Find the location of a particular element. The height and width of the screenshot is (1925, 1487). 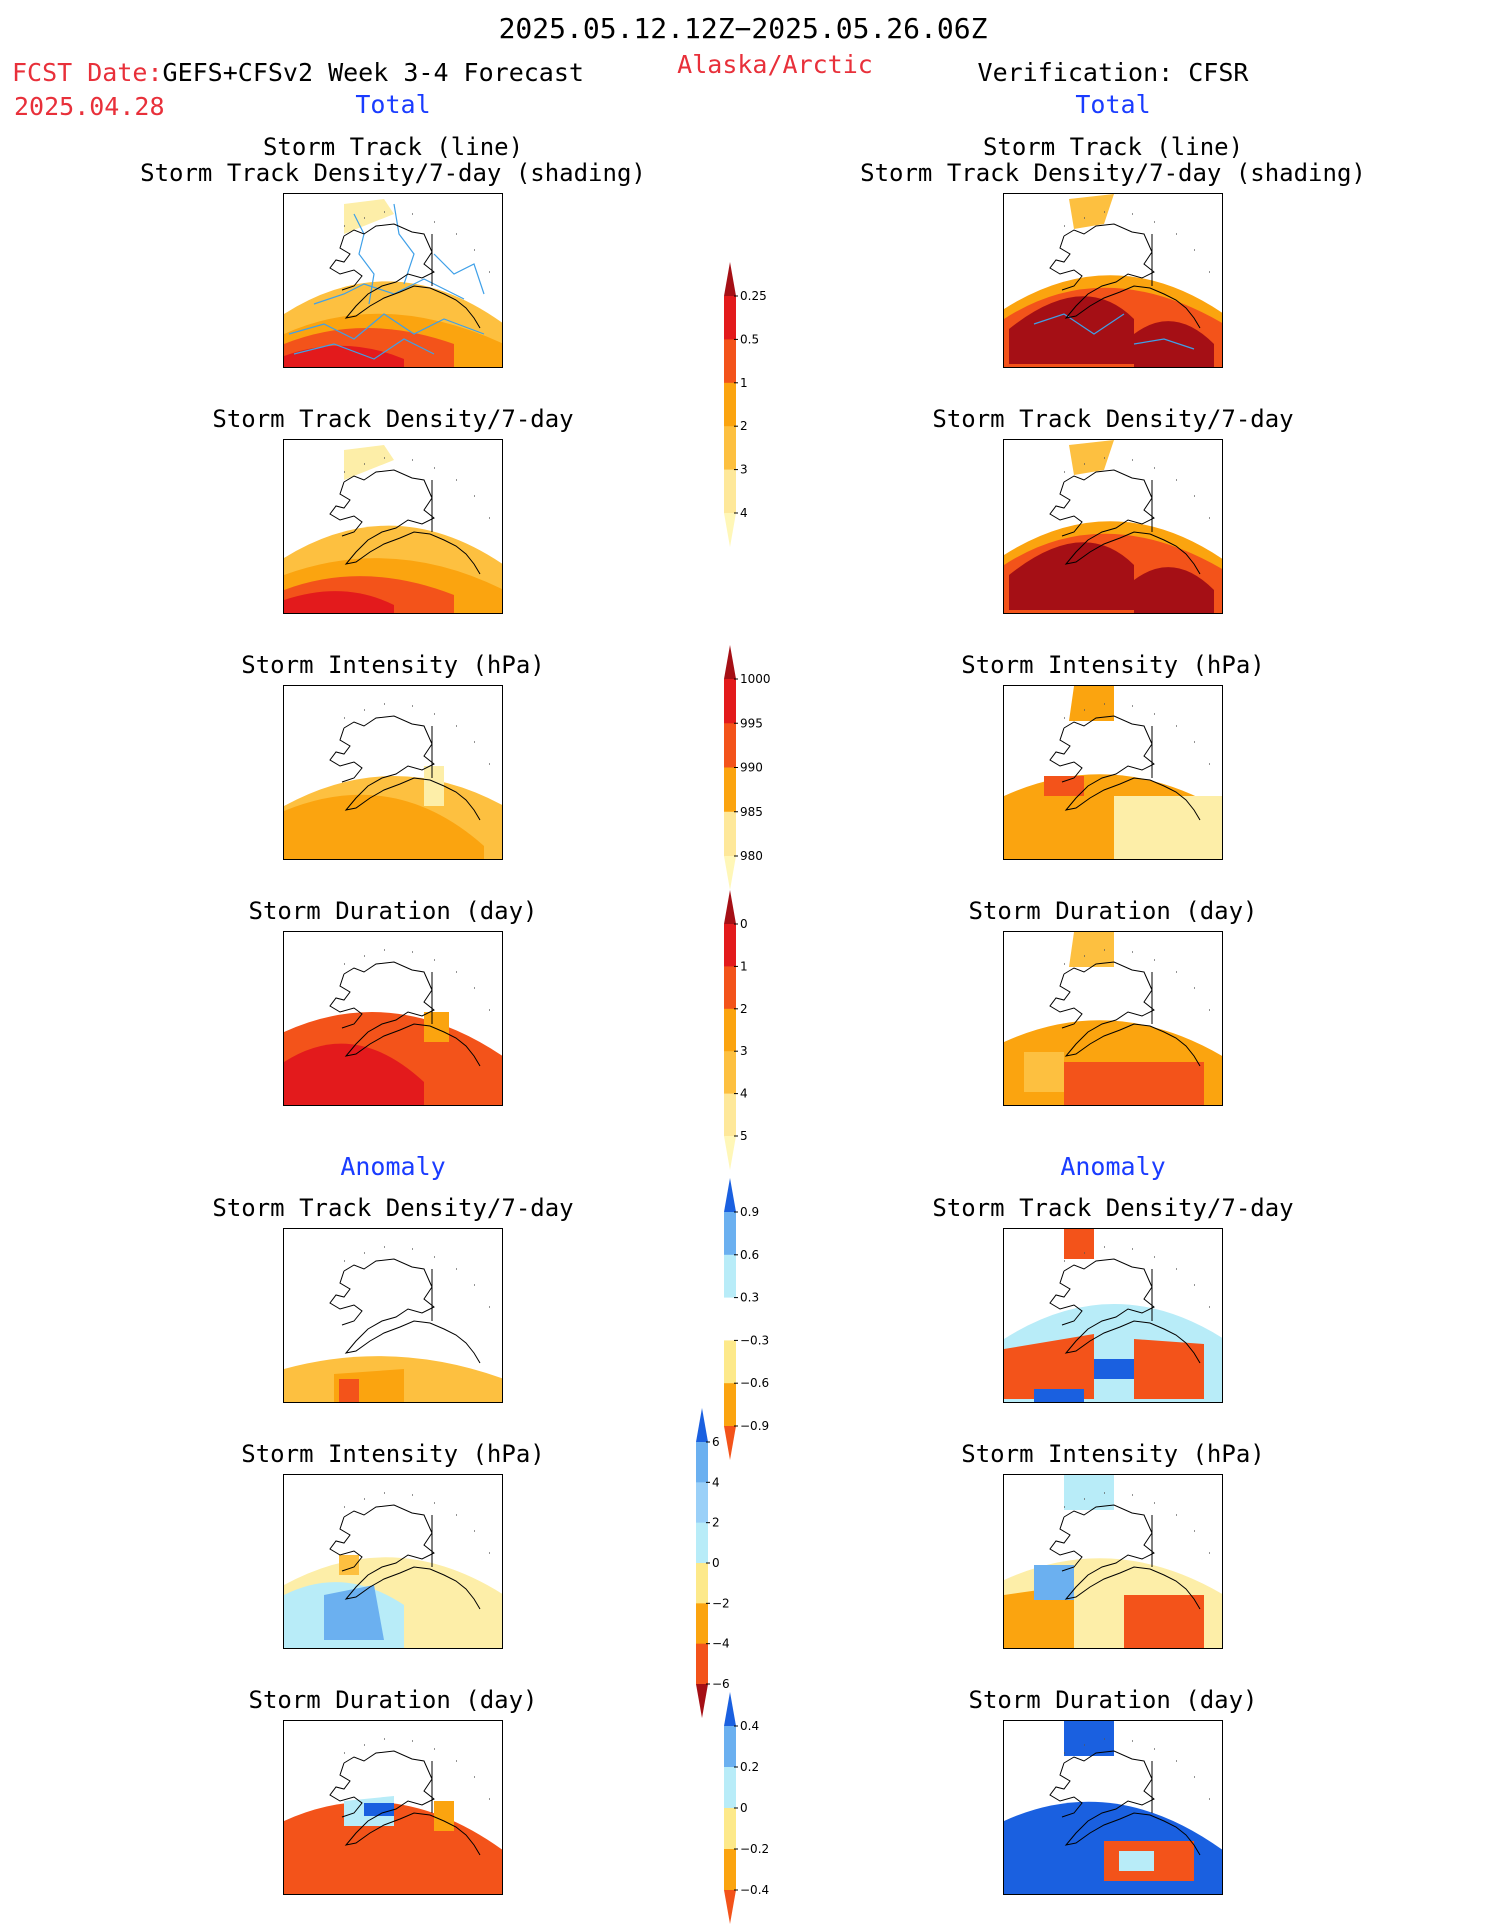

colorbar-tick-label: 990 is located at coordinates (751, 768).